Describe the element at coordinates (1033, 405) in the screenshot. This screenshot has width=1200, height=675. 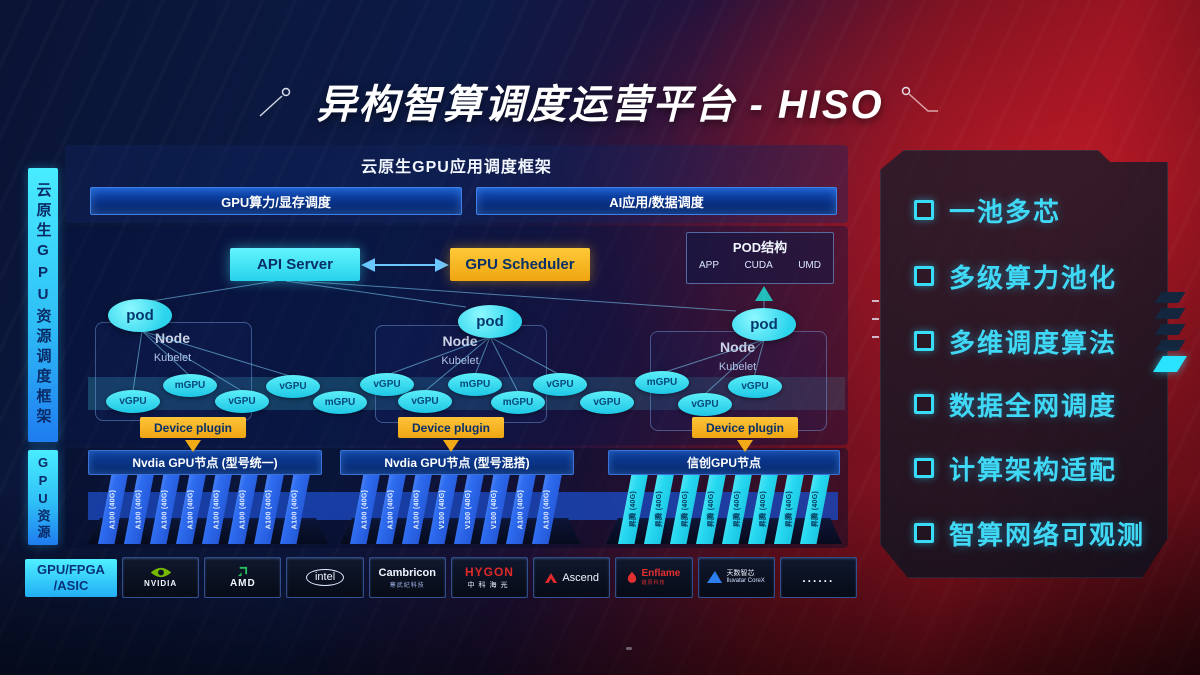
I see `feature-text: 数据全网调度` at that location.